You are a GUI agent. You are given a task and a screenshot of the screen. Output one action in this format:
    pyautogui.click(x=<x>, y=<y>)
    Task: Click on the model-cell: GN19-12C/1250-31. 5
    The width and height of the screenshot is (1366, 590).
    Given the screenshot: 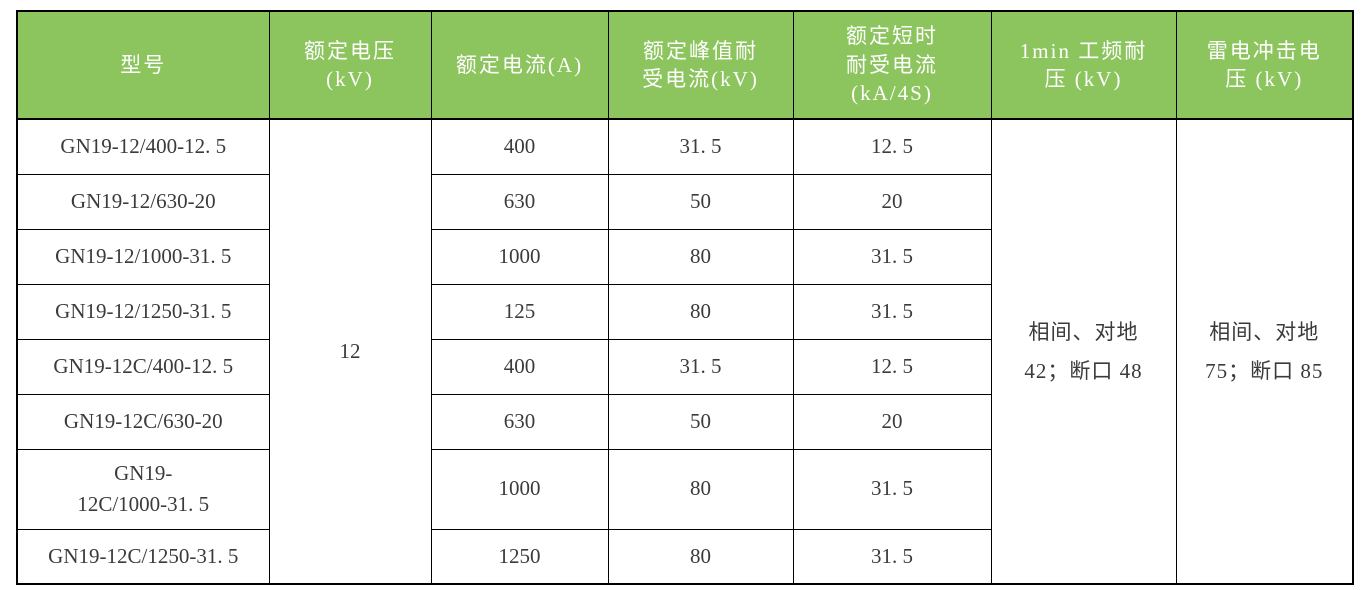 What is the action you would take?
    pyautogui.click(x=143, y=556)
    